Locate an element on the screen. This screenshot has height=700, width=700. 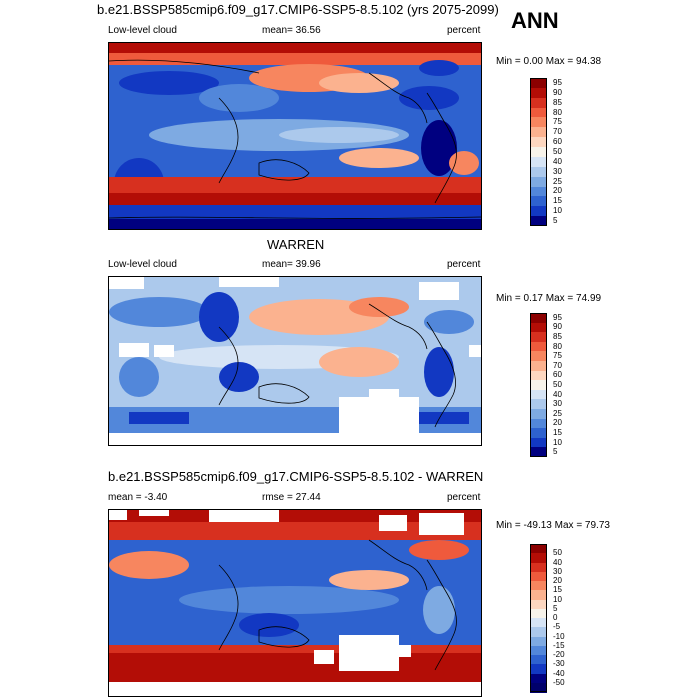
panel3-rmse-label: rmse = 27.44 is located at coordinates (291, 497).